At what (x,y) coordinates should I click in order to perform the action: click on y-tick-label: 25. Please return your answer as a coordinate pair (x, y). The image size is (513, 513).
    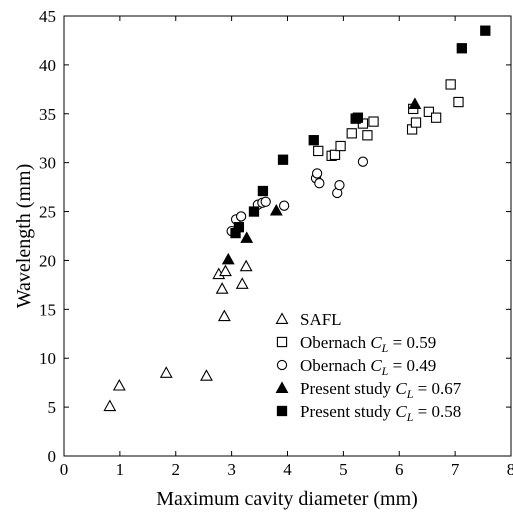
    Looking at the image, I should click on (47, 212).